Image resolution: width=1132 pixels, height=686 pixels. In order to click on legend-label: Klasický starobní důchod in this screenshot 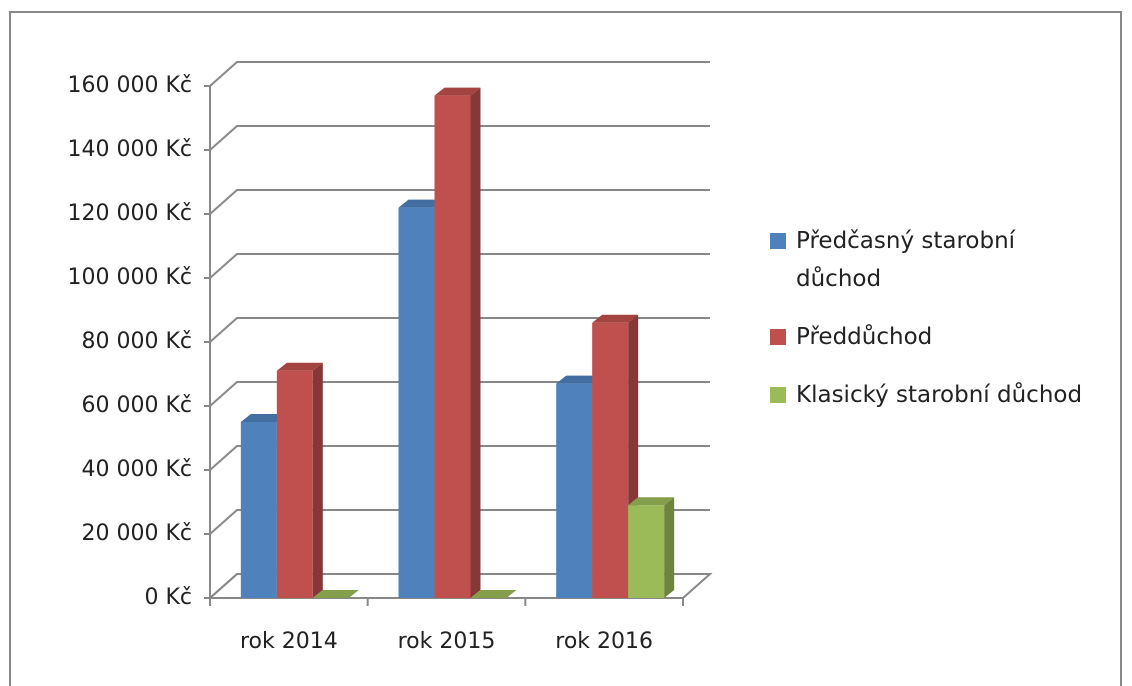, I will do `click(939, 395)`.